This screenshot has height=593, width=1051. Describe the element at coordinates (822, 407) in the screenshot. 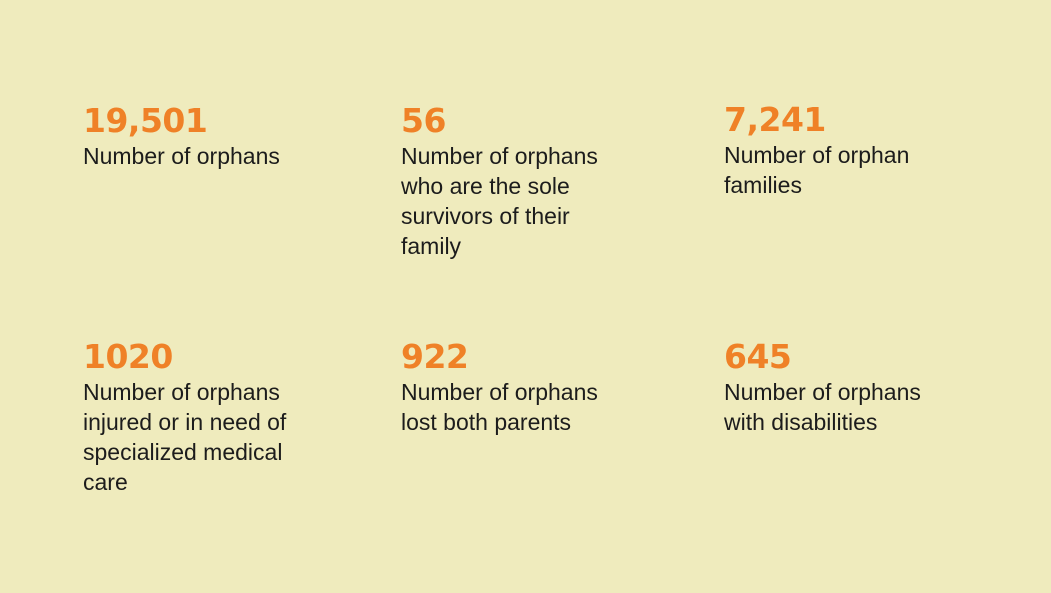

I see `stat-label: Number of orphans with disabilities` at that location.